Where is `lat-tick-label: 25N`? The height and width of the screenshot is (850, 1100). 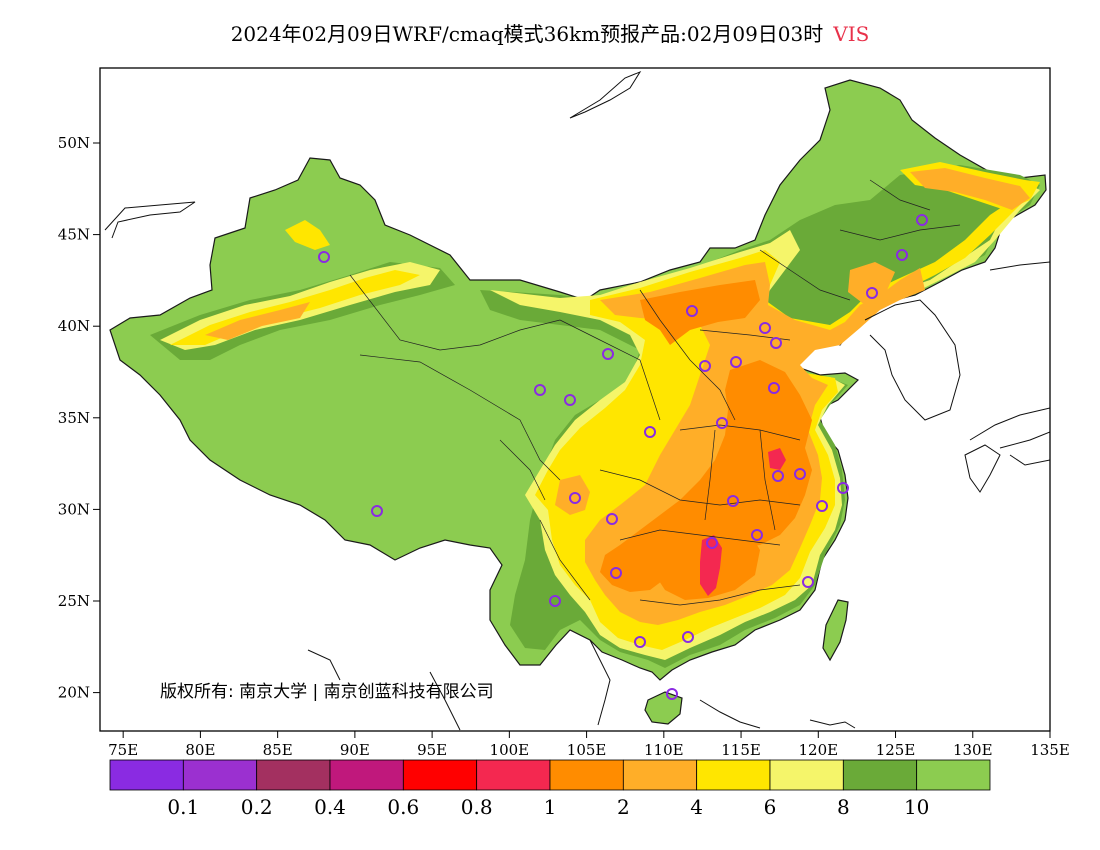 lat-tick-label: 25N is located at coordinates (74, 601).